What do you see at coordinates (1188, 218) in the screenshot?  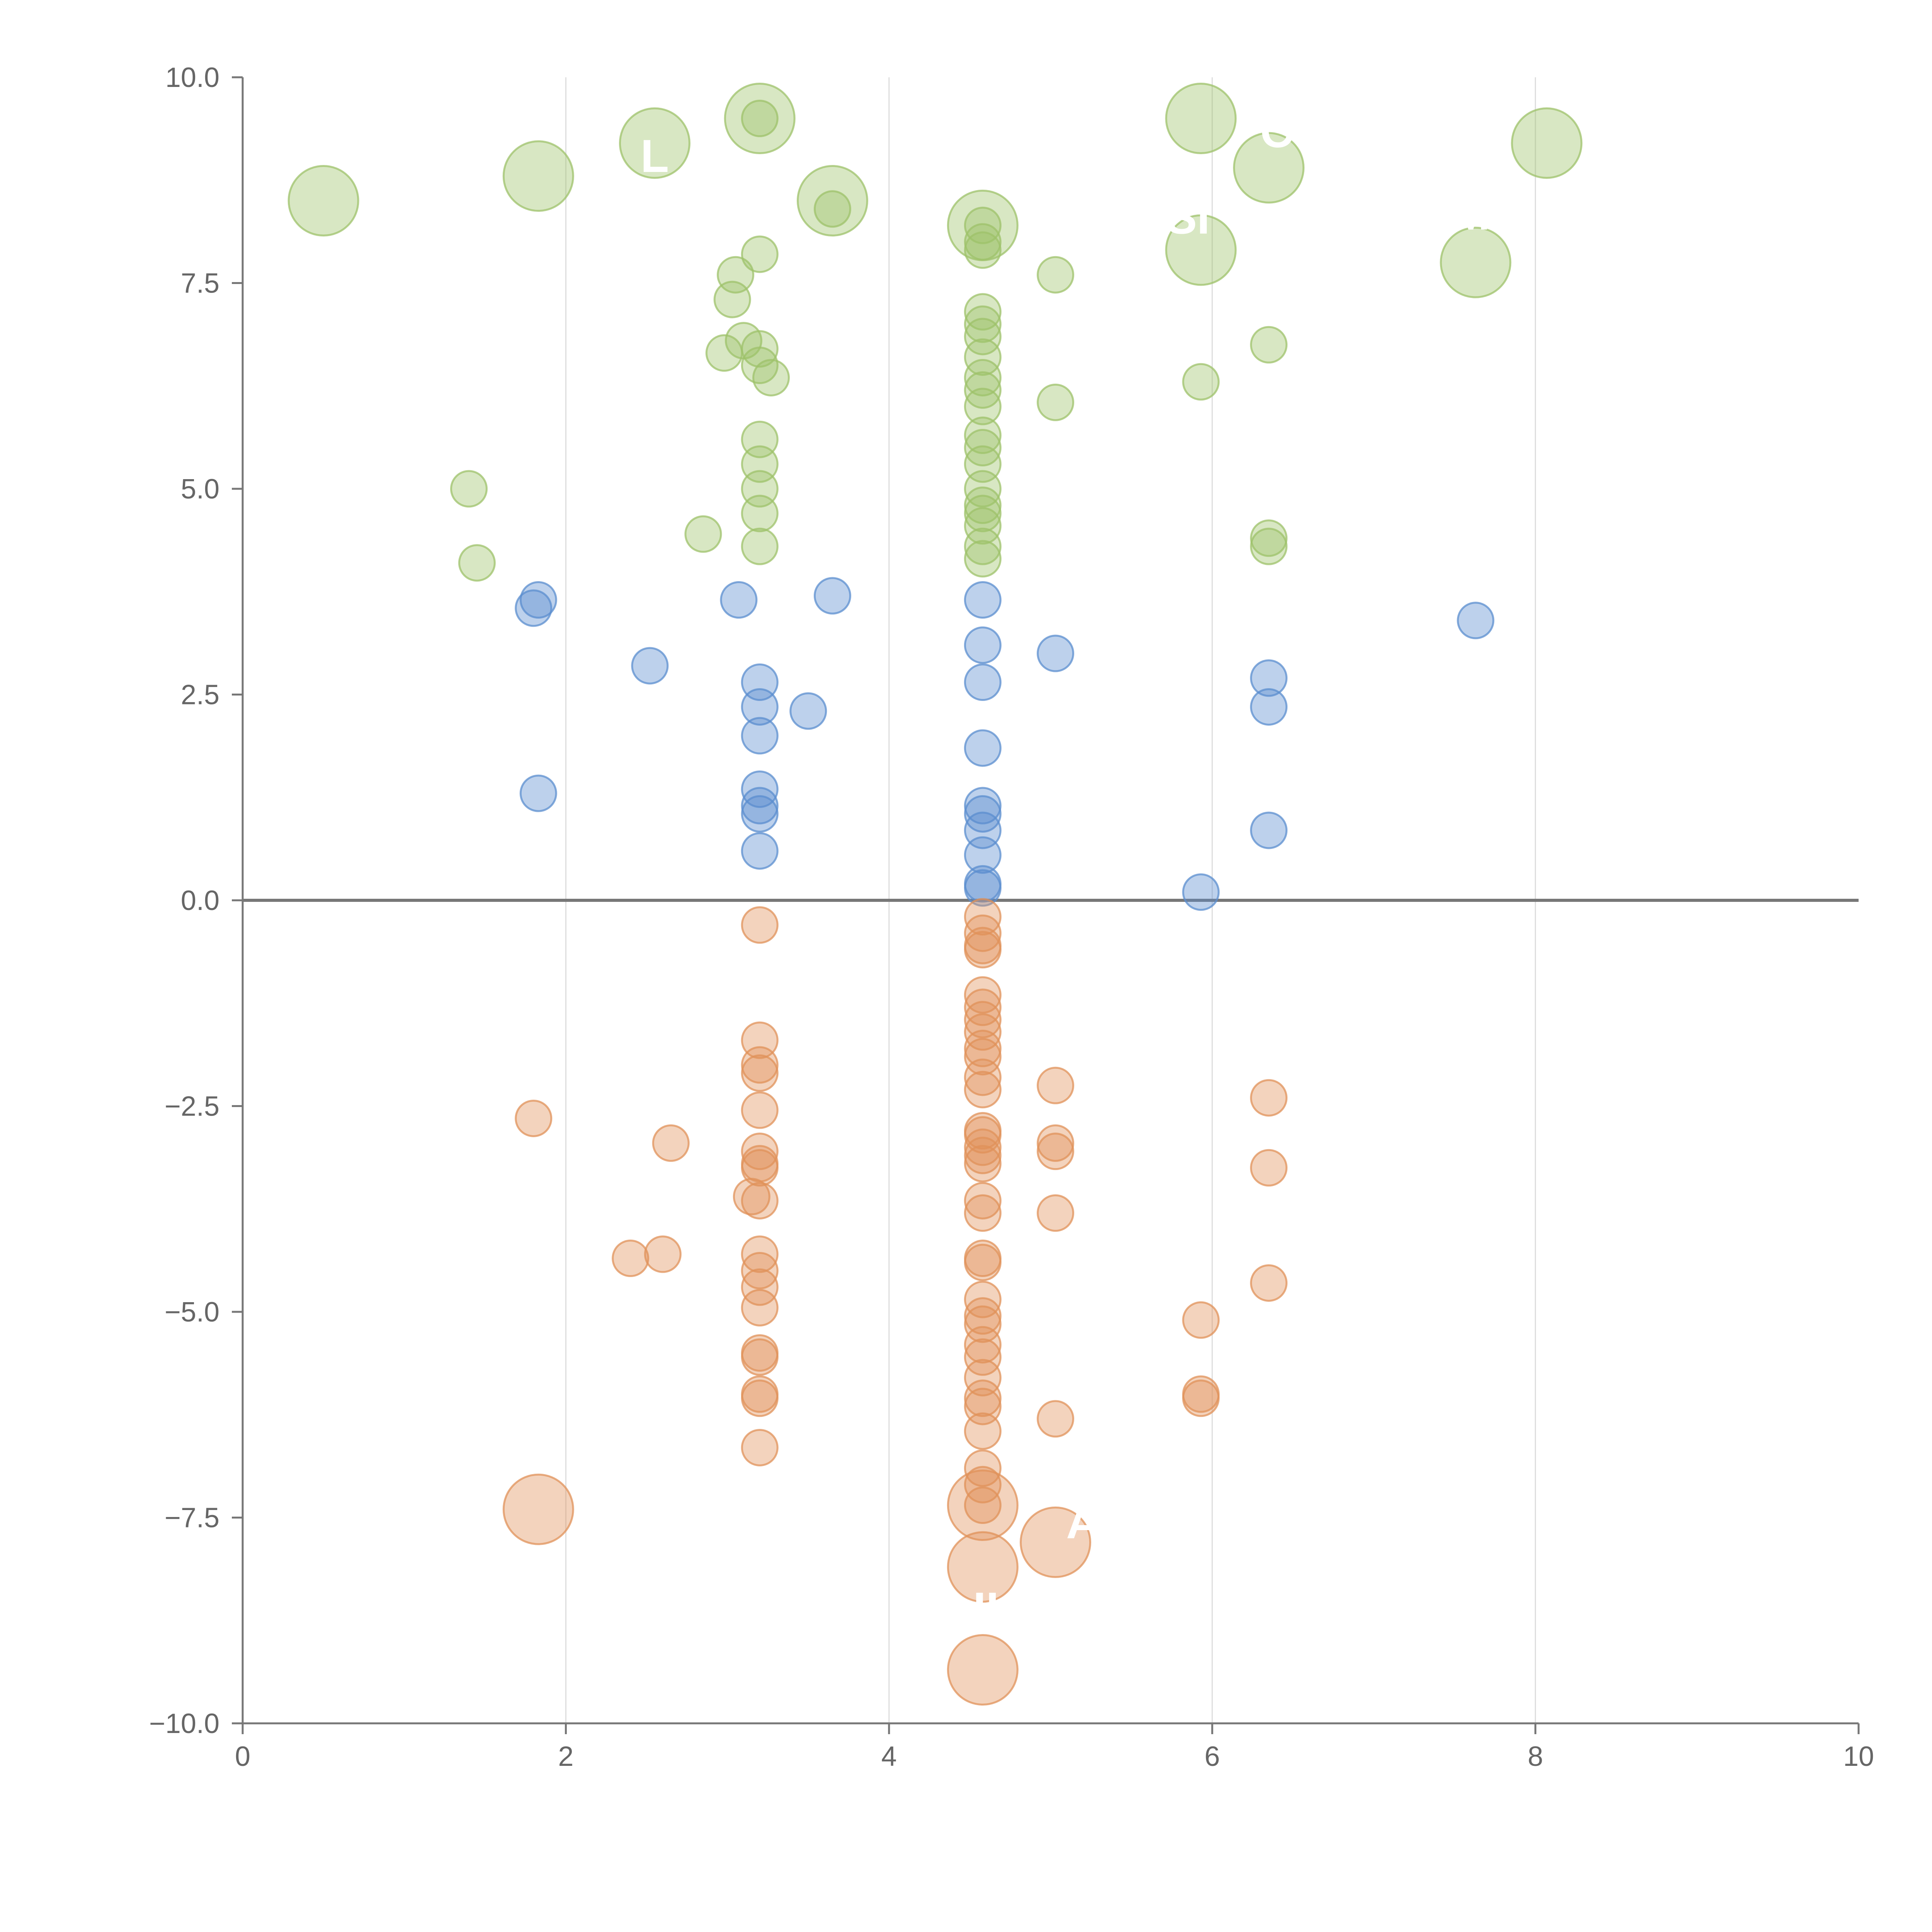 I see `bubble-label: SI` at bounding box center [1188, 218].